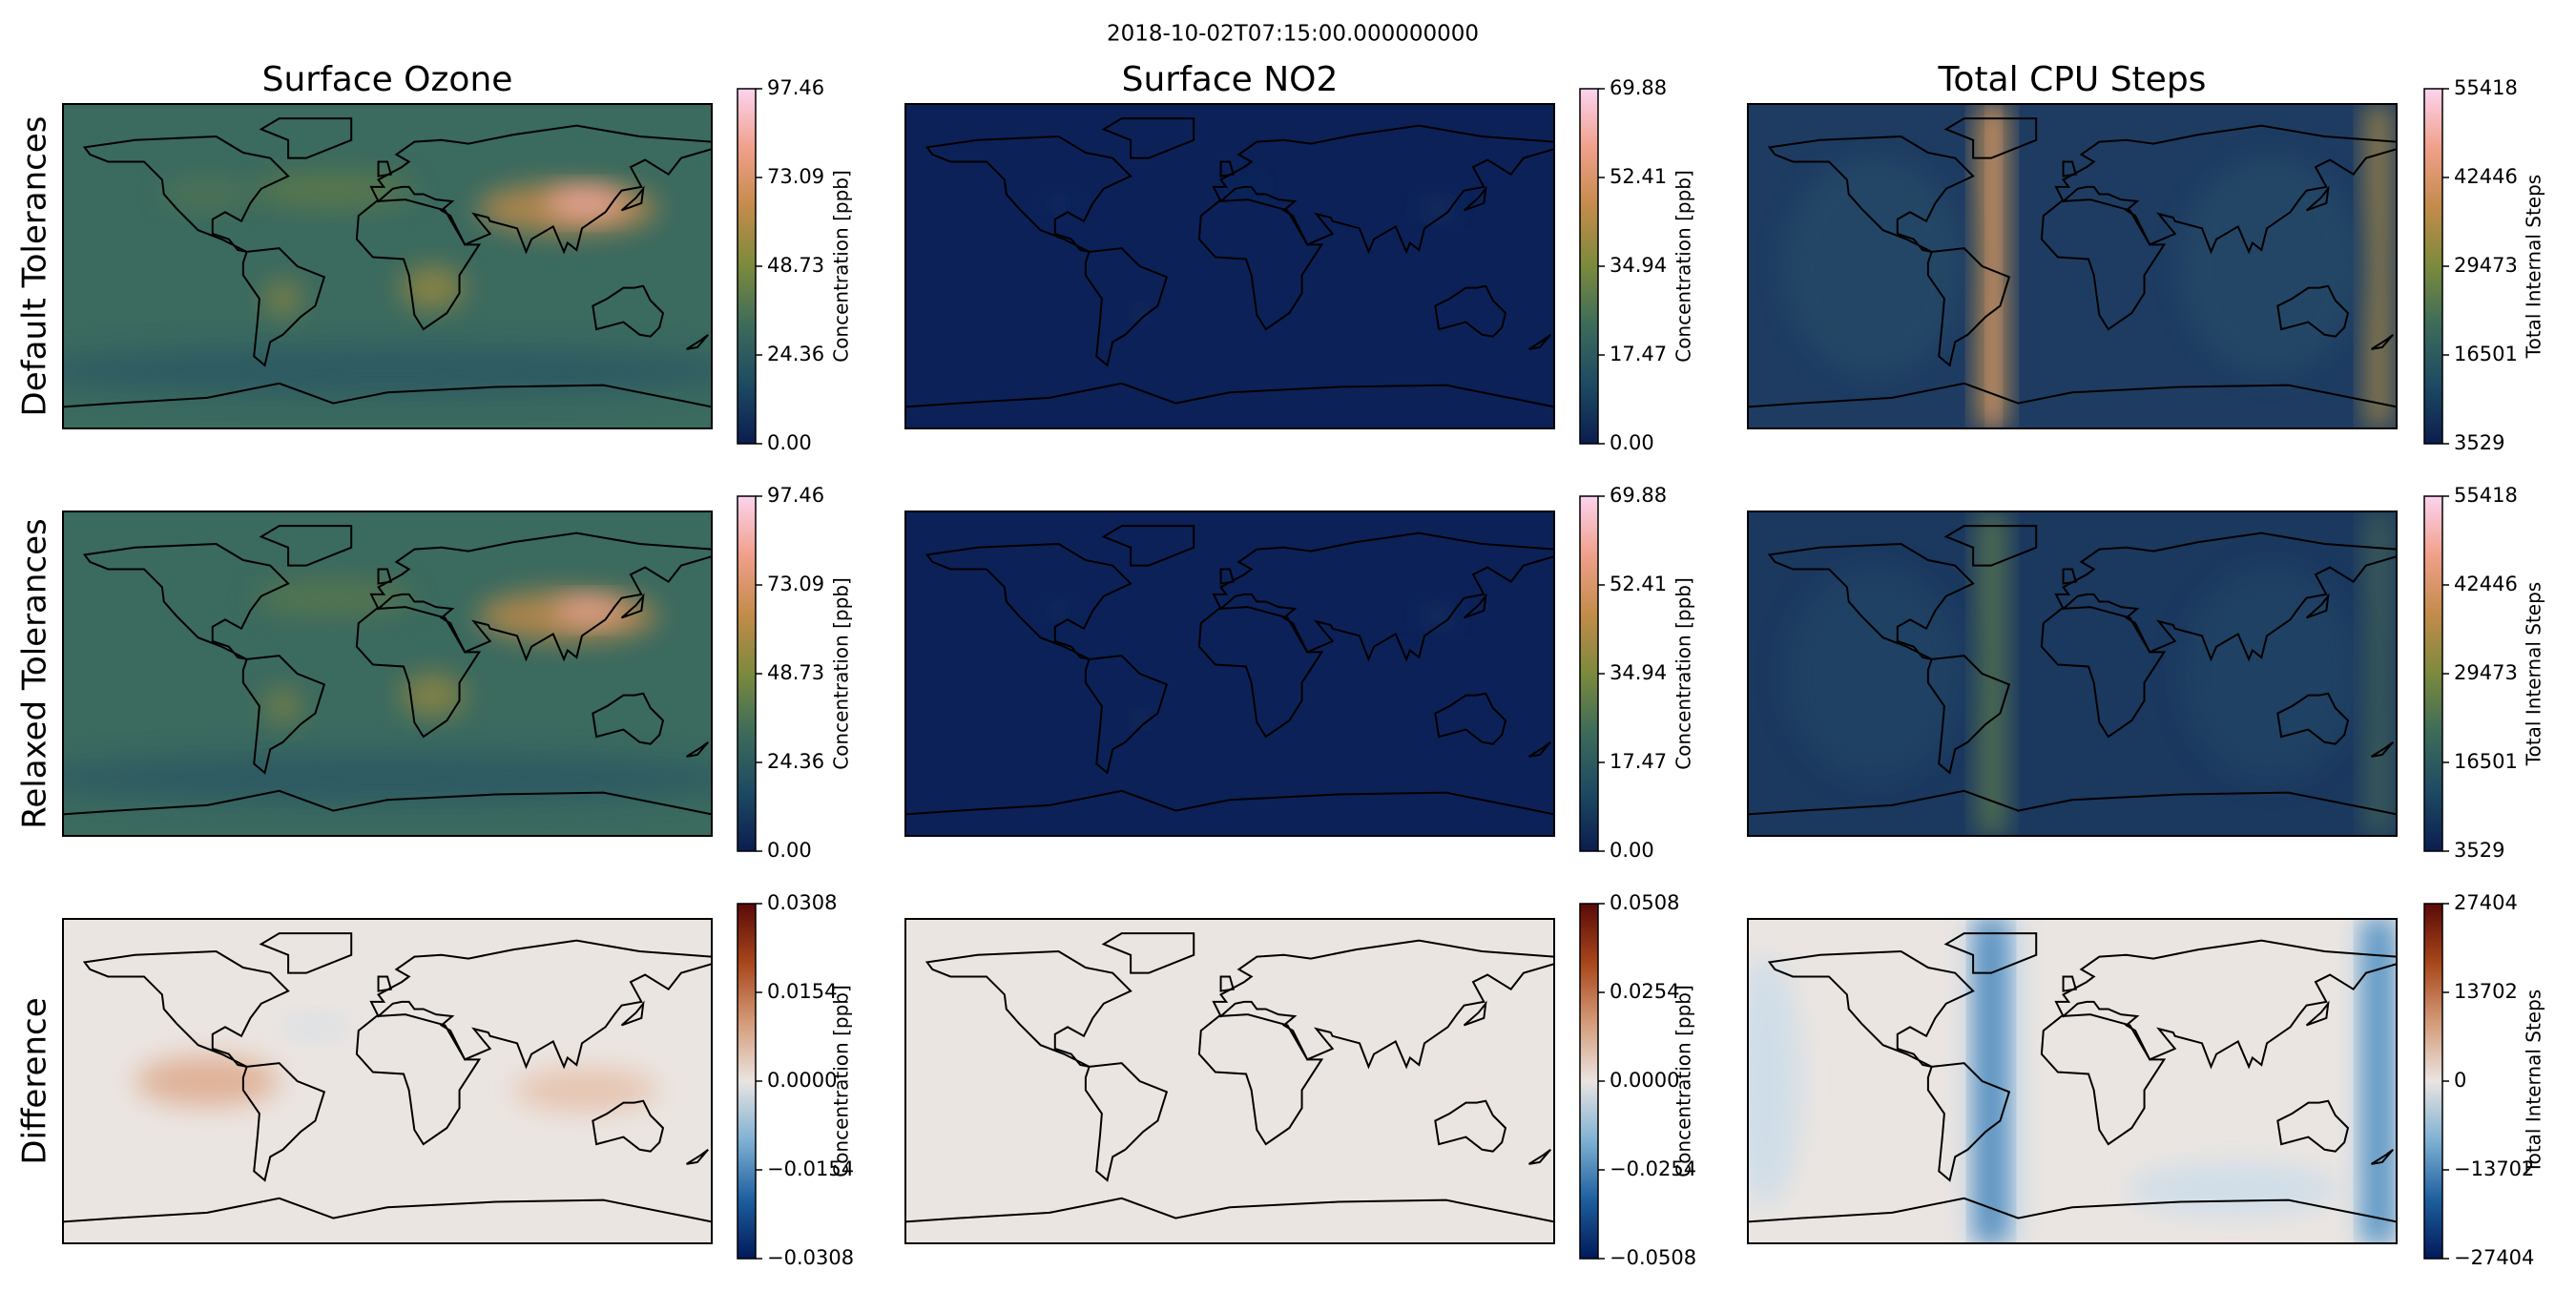 Image resolution: width=2576 pixels, height=1292 pixels. I want to click on colorbar-tick-label: 0.0154, so click(802, 992).